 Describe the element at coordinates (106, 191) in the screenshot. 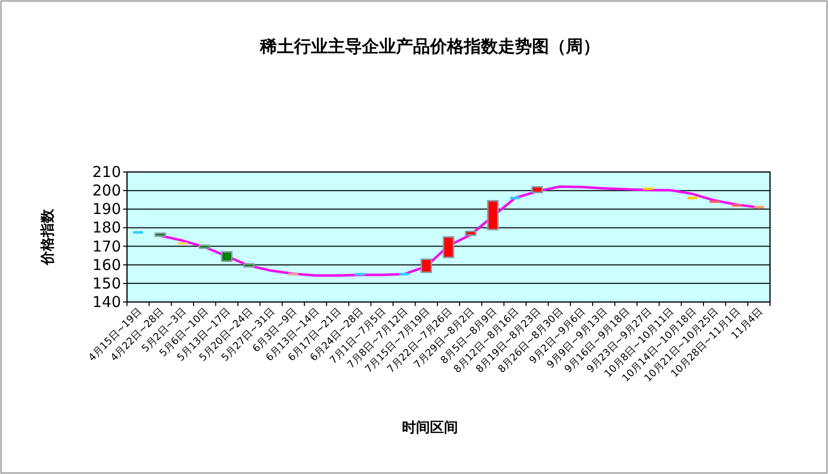

I see `y-tick-label: 200` at that location.